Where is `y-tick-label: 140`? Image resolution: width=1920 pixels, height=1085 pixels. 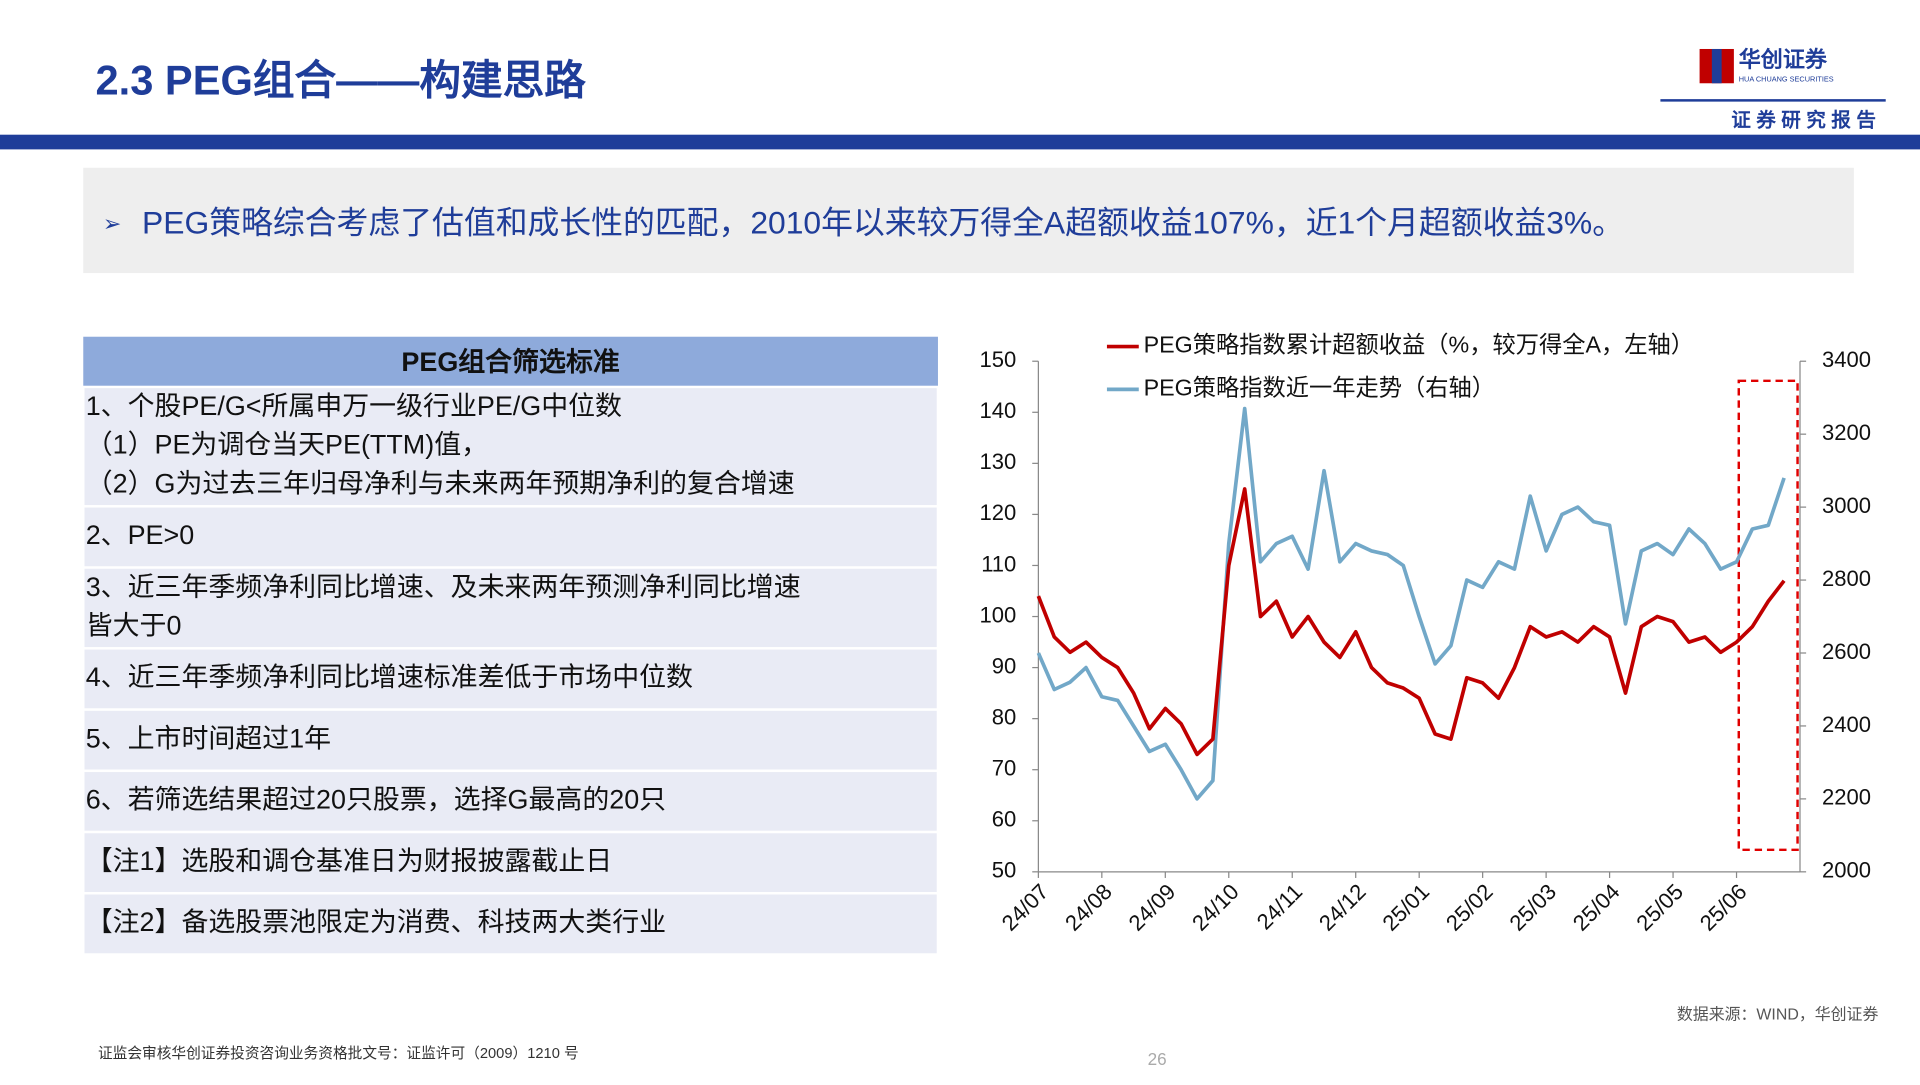 y-tick-label: 140 is located at coordinates (998, 410).